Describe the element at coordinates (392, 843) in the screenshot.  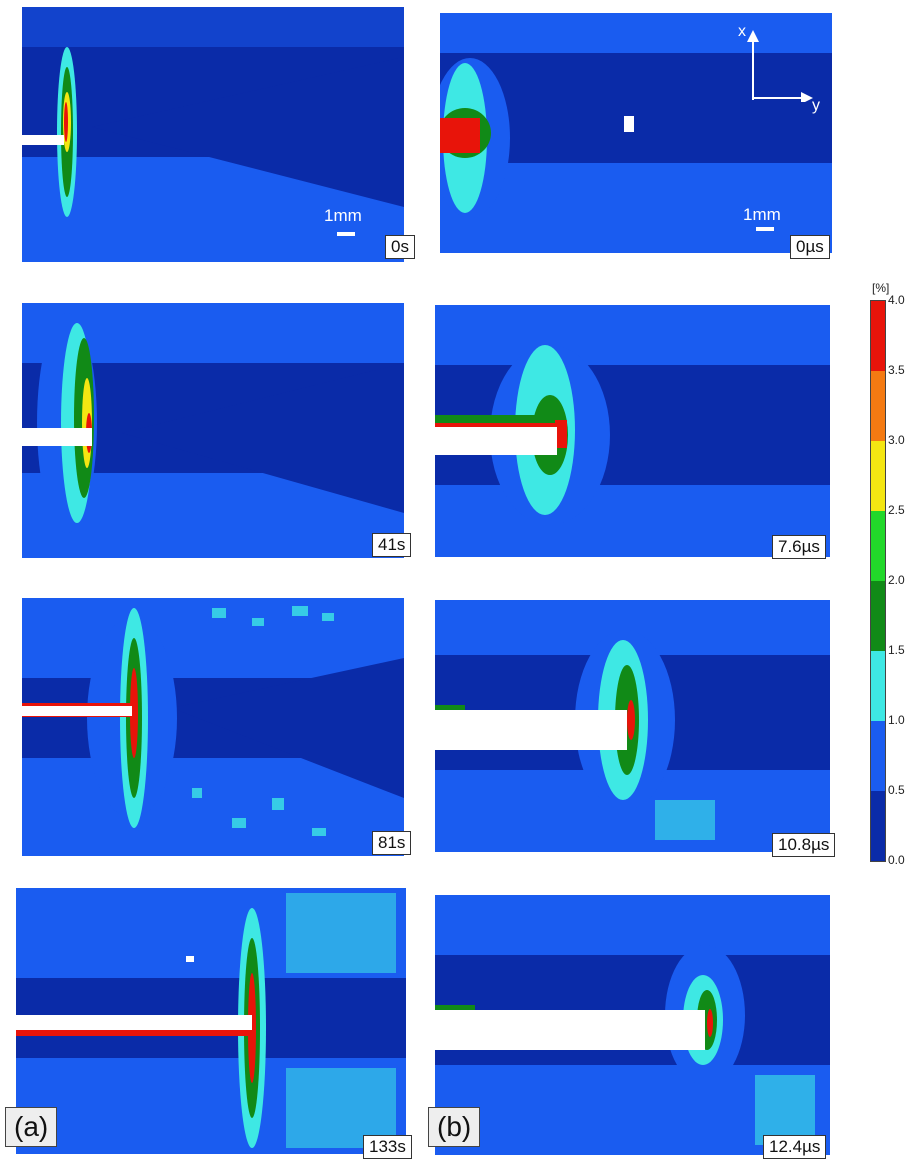
I see `time-label-a-2: 81s` at that location.